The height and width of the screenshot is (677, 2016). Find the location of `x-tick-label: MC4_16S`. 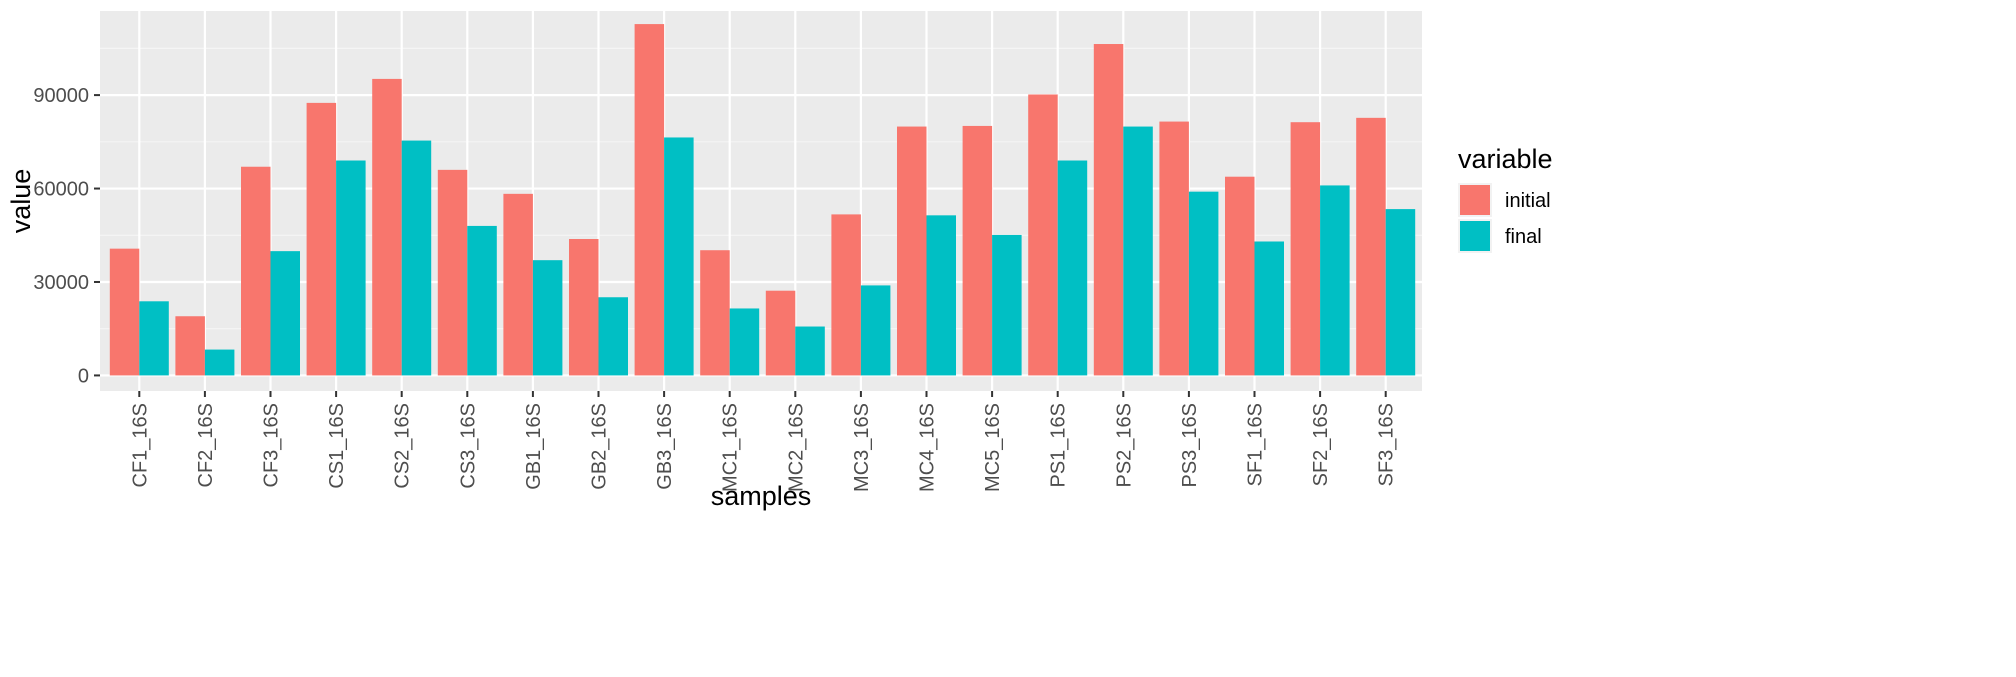

x-tick-label: MC4_16S is located at coordinates (928, 447).